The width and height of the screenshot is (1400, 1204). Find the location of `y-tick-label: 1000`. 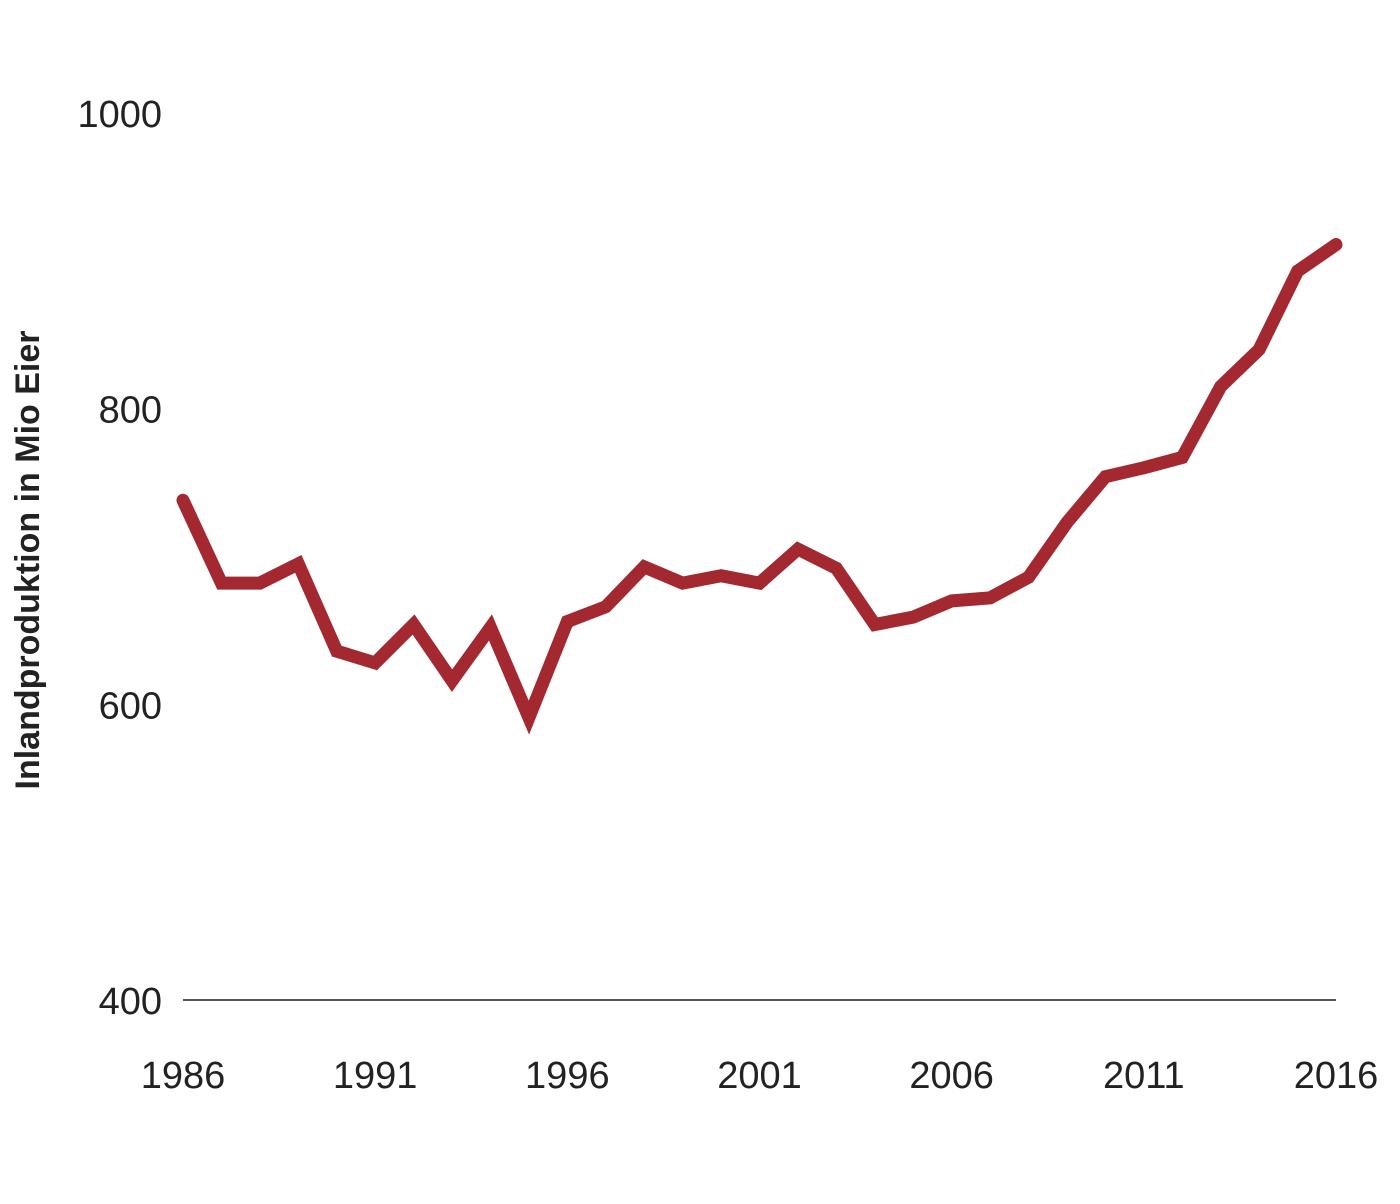

y-tick-label: 1000 is located at coordinates (119, 115).